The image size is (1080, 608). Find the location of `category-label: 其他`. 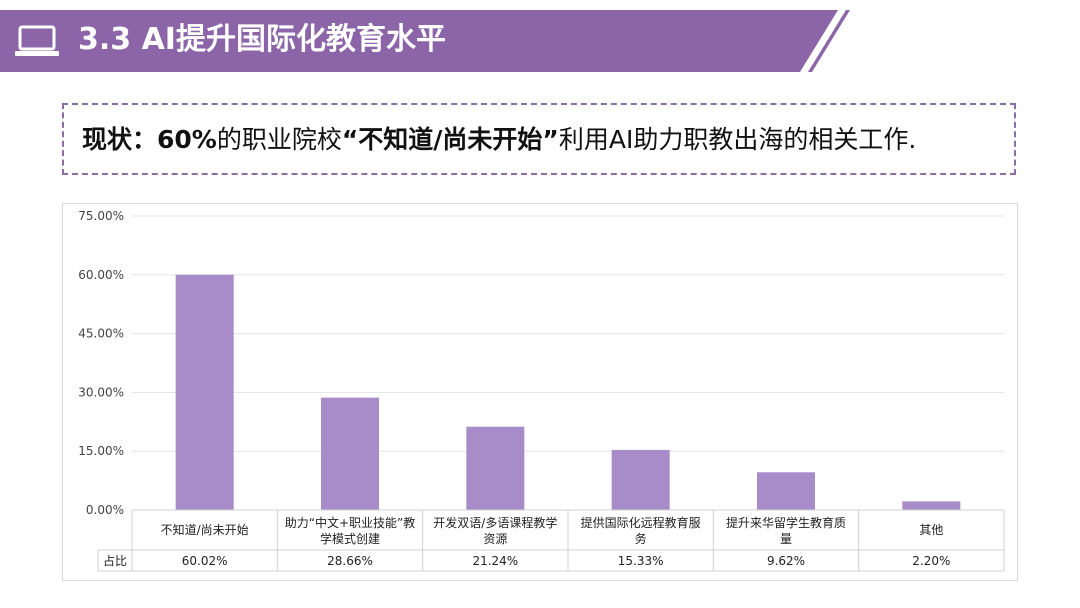

category-label: 其他 is located at coordinates (931, 530).